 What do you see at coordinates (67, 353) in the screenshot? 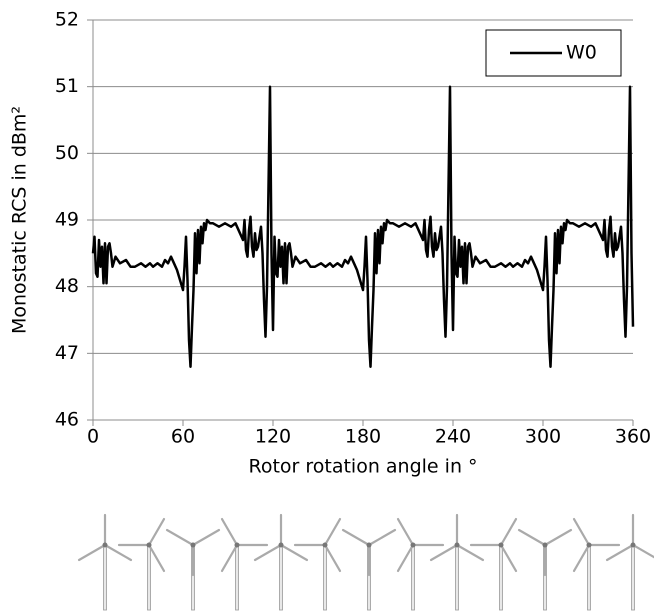
I see `y-tick-label: 47` at bounding box center [67, 353].